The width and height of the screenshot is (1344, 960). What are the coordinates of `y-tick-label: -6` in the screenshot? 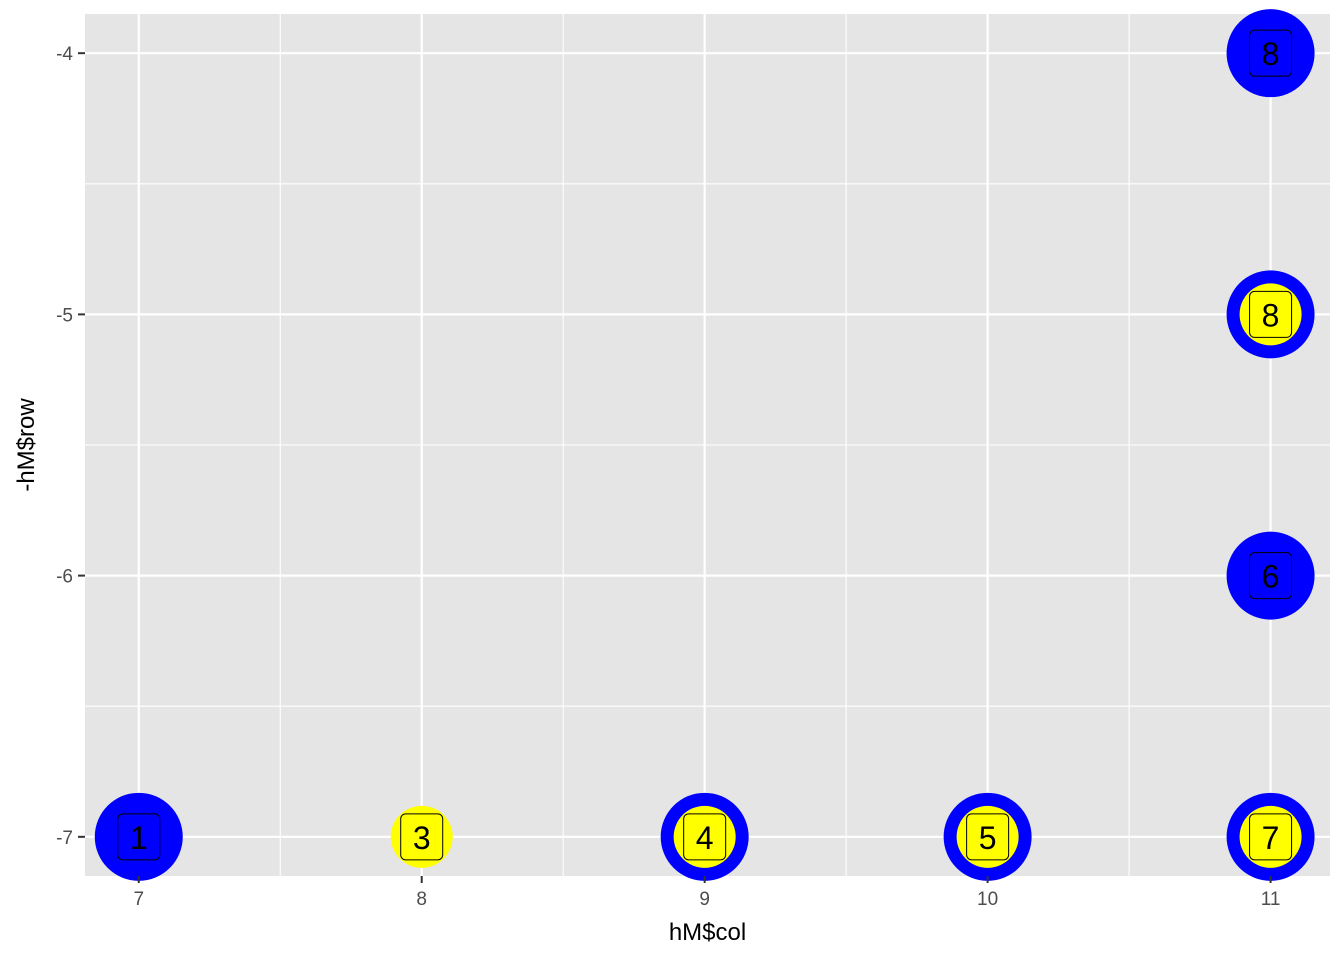 It's located at (64, 577).